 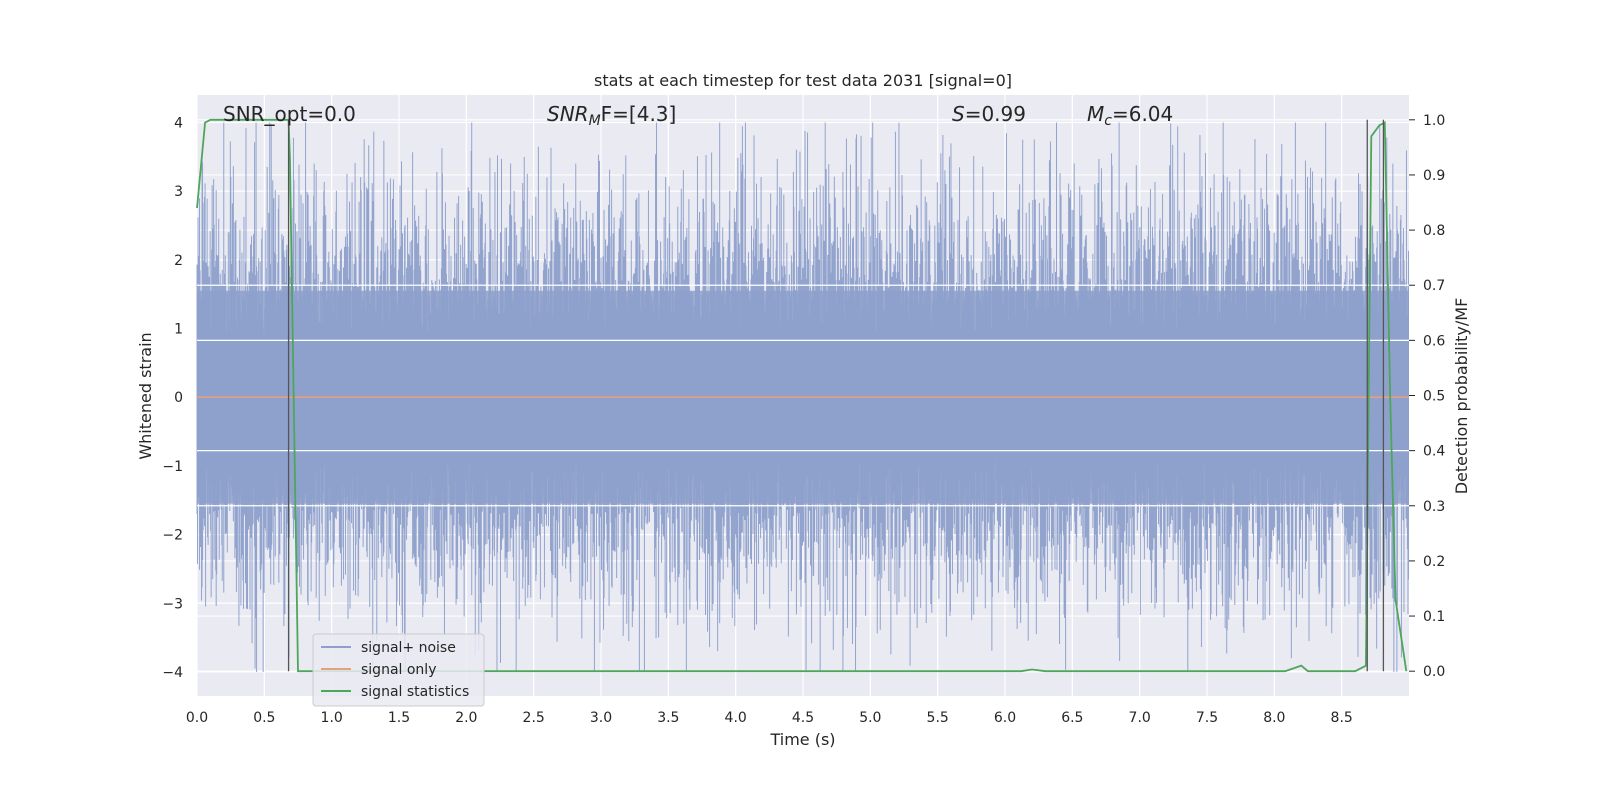 What do you see at coordinates (1434, 617) in the screenshot?
I see `y2-tick-label-9: 0.1` at bounding box center [1434, 617].